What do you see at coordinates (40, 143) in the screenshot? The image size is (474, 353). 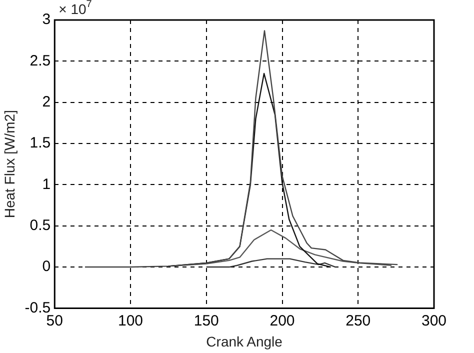 I see `y-tick-label: 1.5` at bounding box center [40, 143].